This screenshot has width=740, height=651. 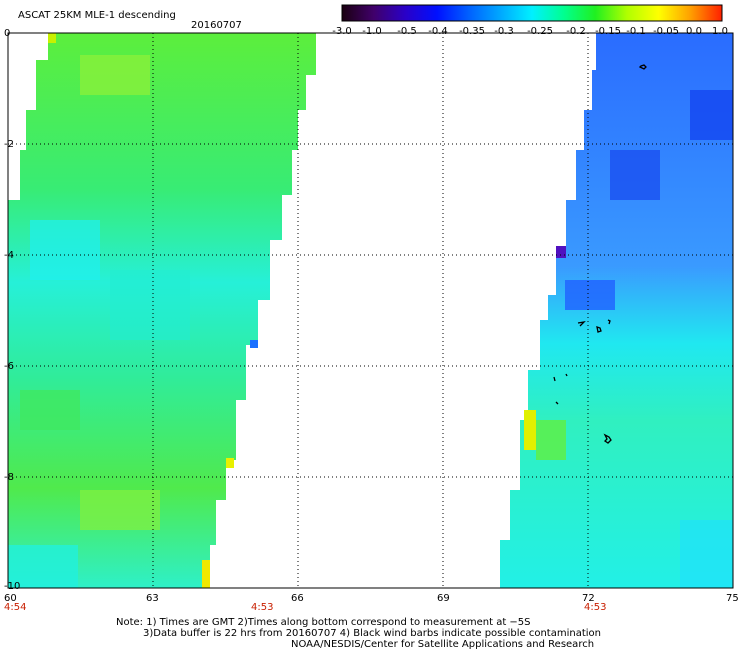 What do you see at coordinates (588, 598) in the screenshot?
I see `x-tick-label: 72` at bounding box center [588, 598].